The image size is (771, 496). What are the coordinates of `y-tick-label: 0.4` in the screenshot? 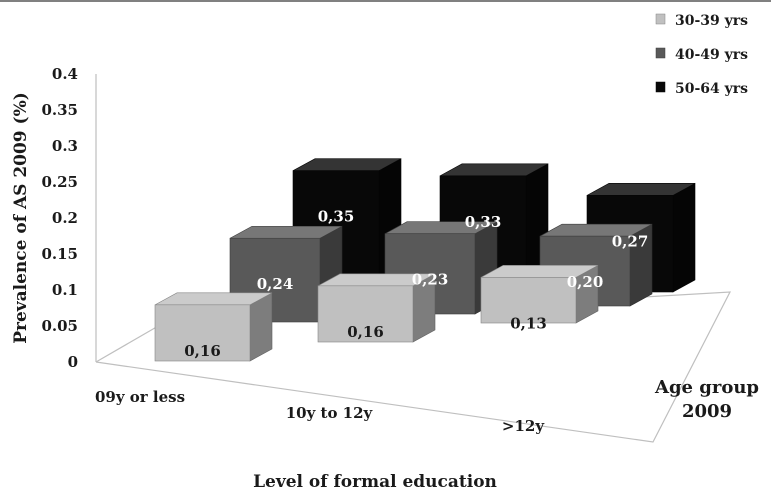 It's located at (65, 74).